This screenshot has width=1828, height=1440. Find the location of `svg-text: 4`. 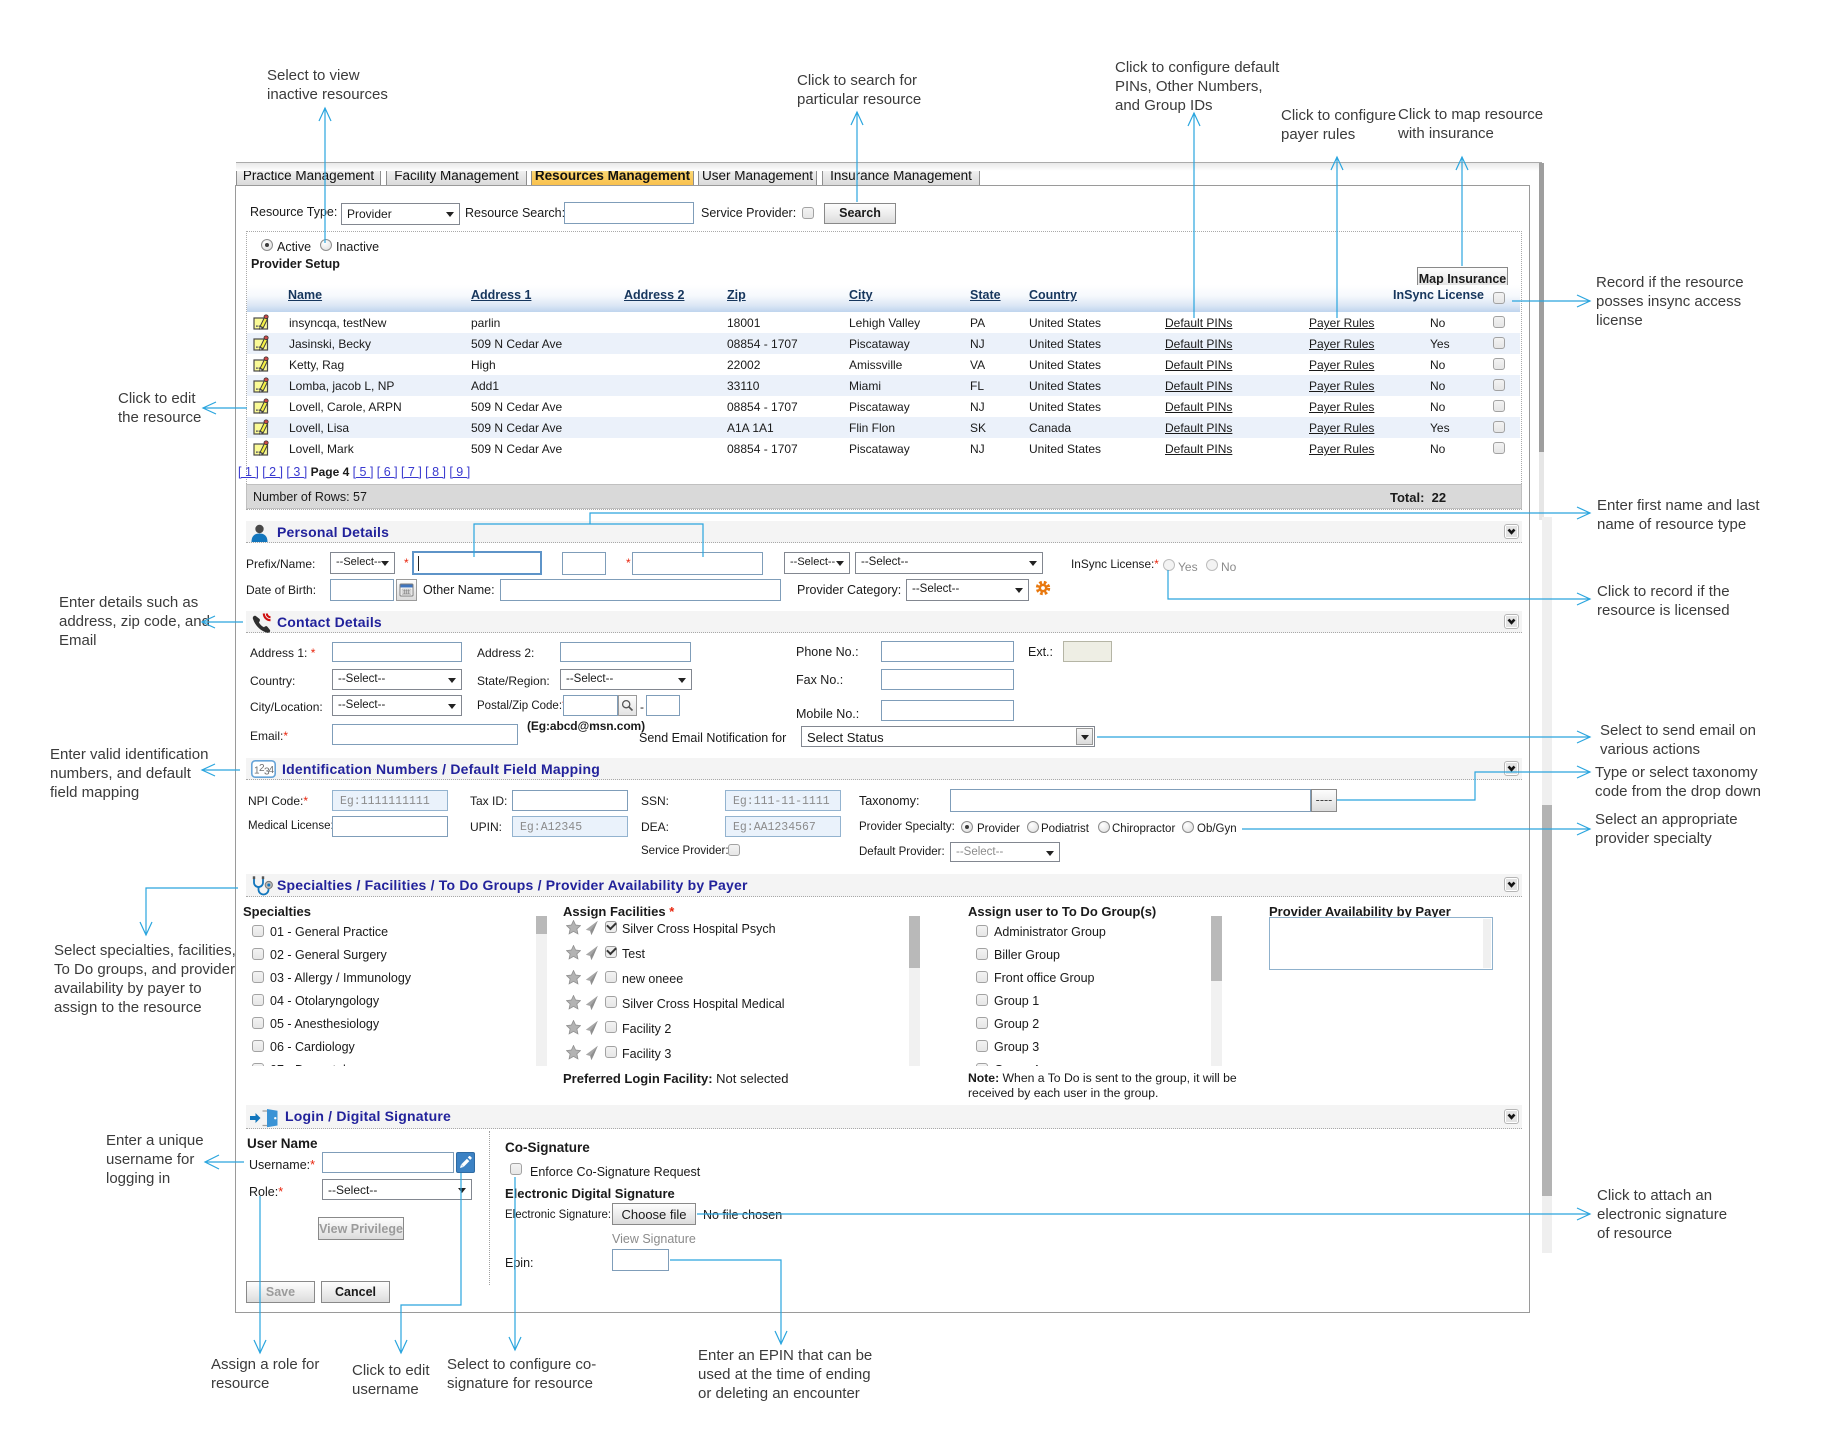

svg-text: 4 is located at coordinates (272, 770).